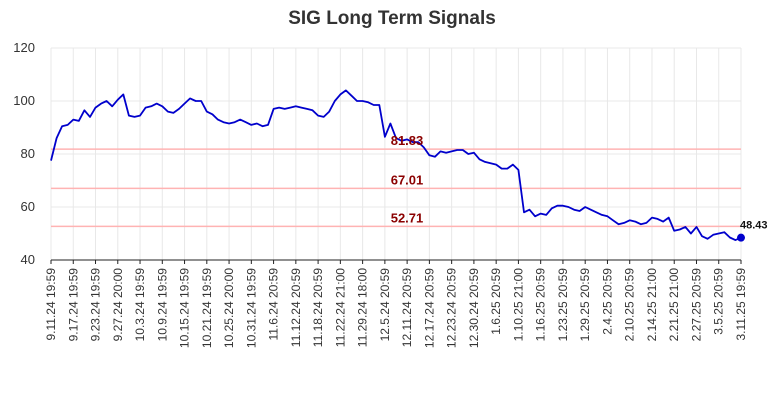 This screenshot has height=400, width=784. What do you see at coordinates (24, 47) in the screenshot?
I see `y-tick-label: 120` at bounding box center [24, 47].